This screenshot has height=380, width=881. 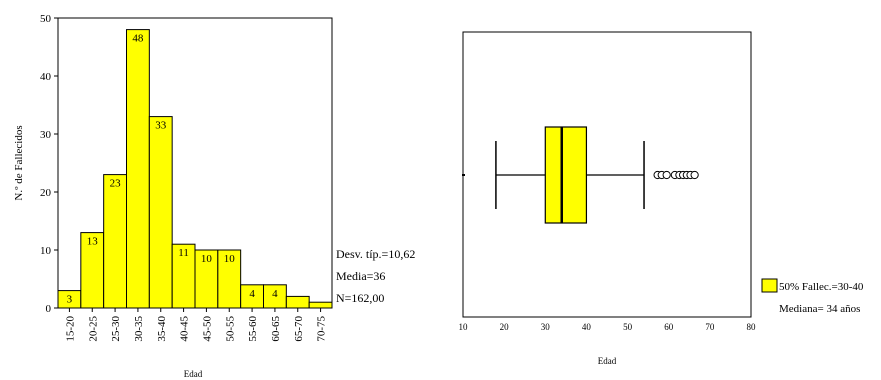 What do you see at coordinates (819, 309) in the screenshot?
I see `legend-median: Mediana= 34 años` at bounding box center [819, 309].